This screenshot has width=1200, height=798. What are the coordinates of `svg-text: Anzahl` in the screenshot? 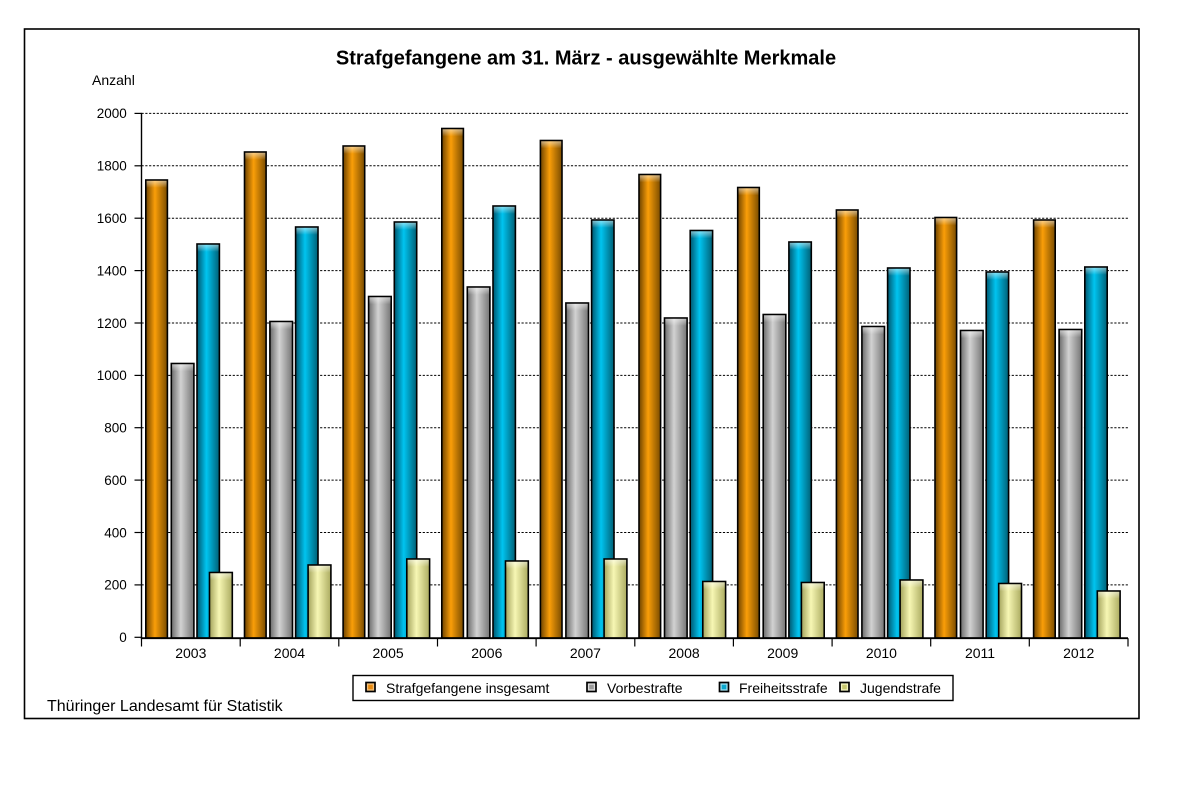 It's located at (113, 80).